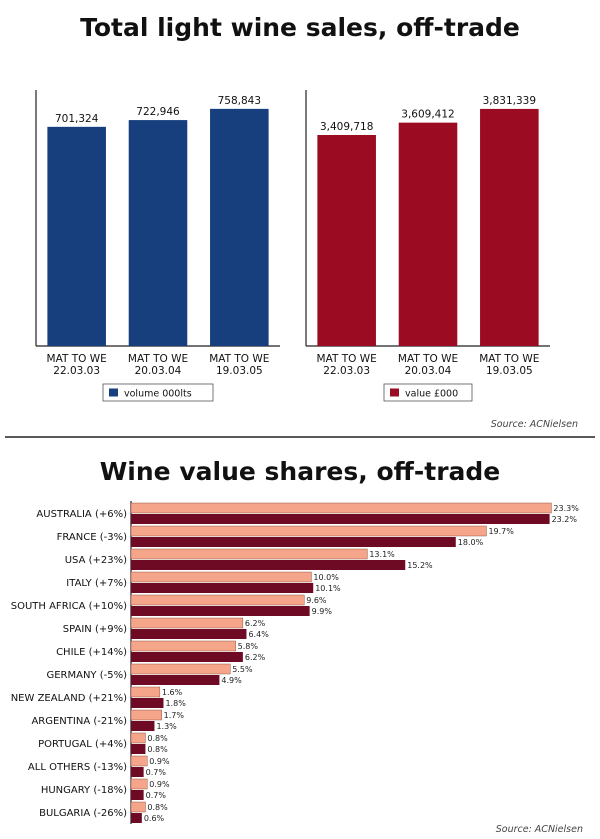  I want to click on share-category-label: ALL OTHERS (-13%), so click(77, 767).